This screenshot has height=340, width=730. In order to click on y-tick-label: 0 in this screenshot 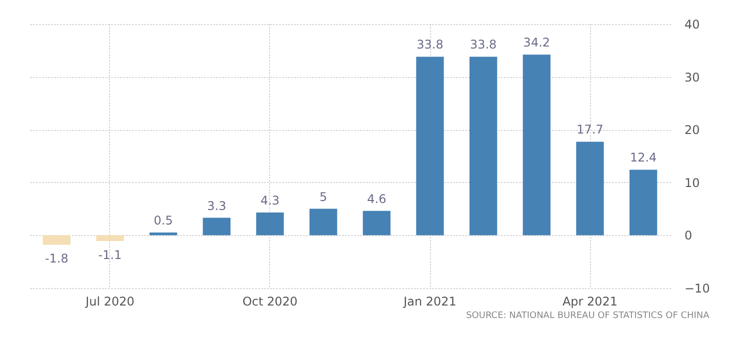, I will do `click(688, 235)`.